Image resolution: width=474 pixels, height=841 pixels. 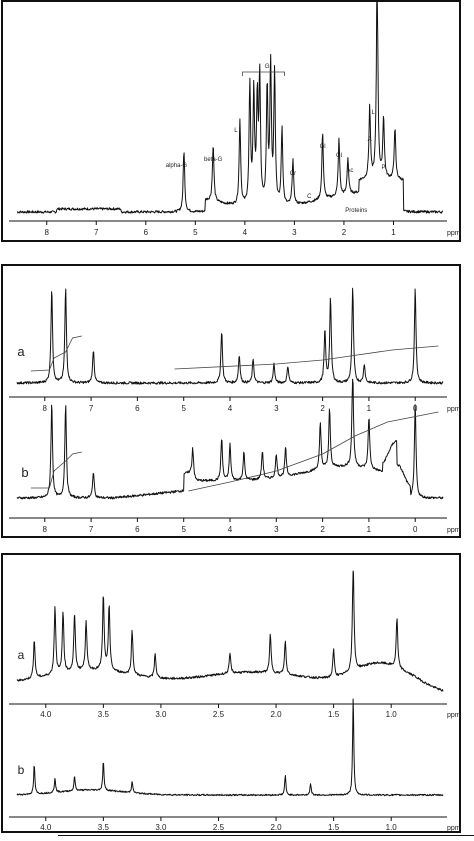 What do you see at coordinates (294, 232) in the screenshot?
I see `x-tick-label-top: 3` at bounding box center [294, 232].